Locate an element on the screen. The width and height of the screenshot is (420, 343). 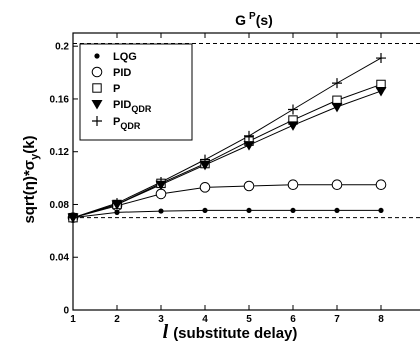
y-axis-label-suffix: (k) is located at coordinates (29, 144).